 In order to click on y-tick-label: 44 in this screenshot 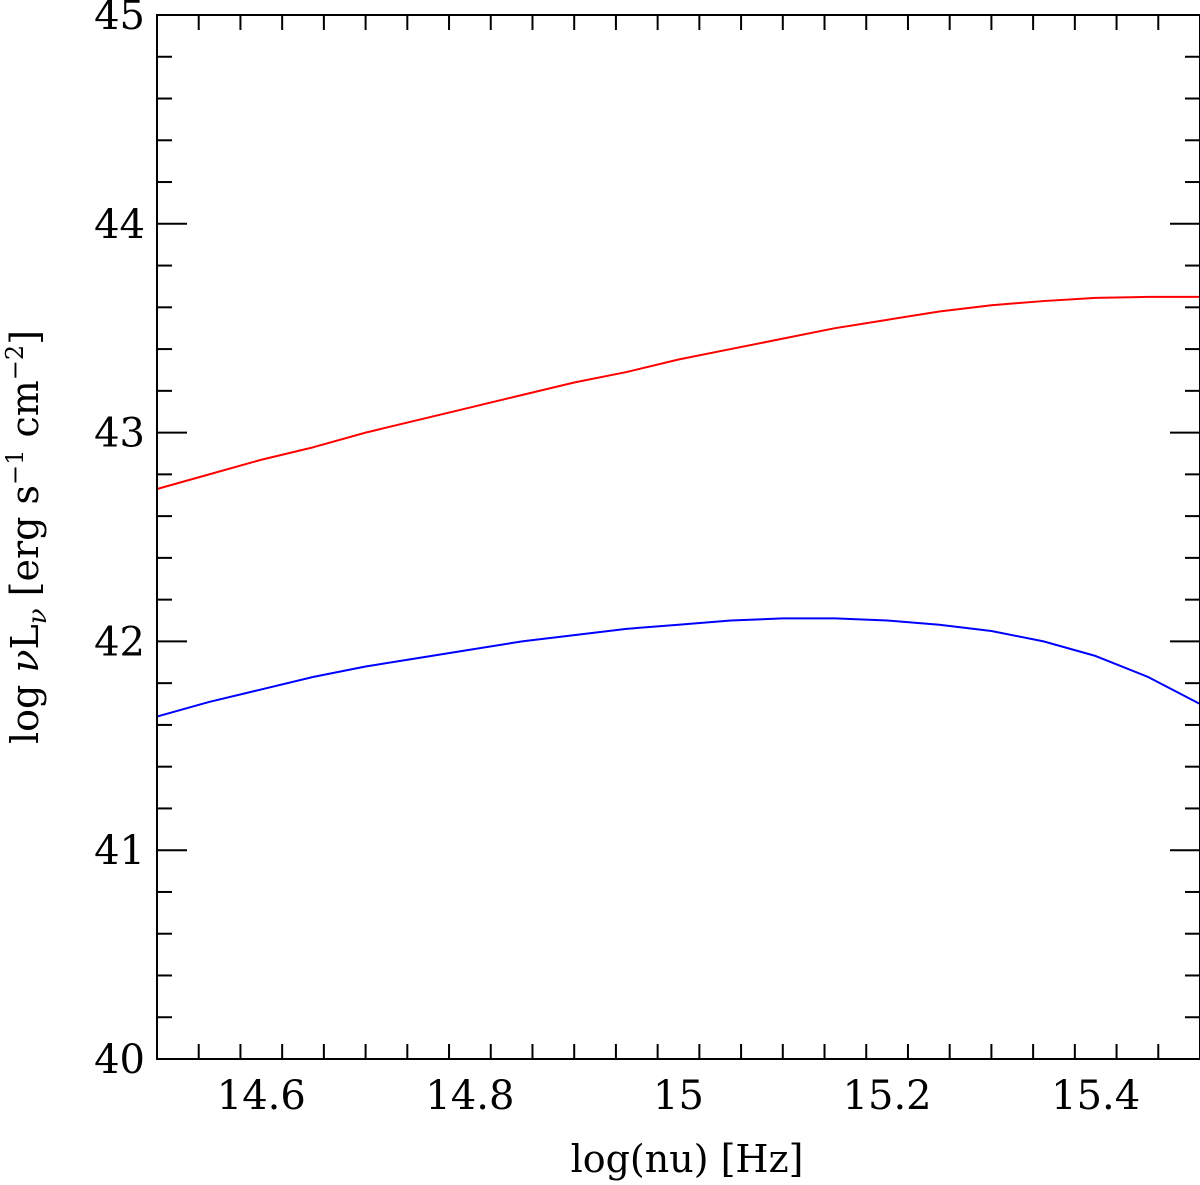, I will do `click(119, 225)`.